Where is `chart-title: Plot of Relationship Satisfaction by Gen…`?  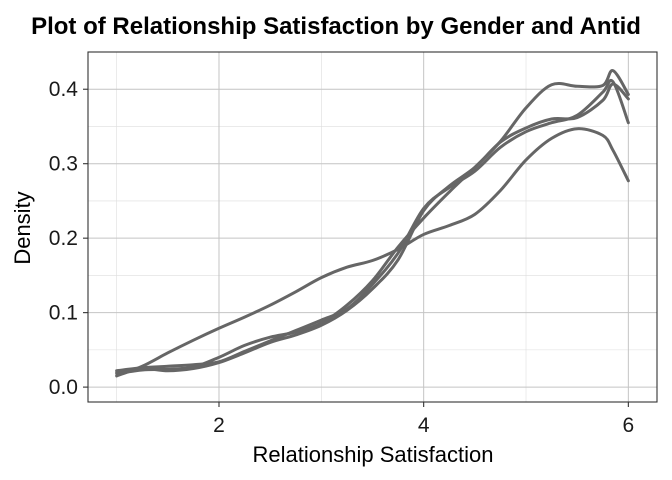
chart-title: Plot of Relationship Satisfaction by Gen… is located at coordinates (336, 26).